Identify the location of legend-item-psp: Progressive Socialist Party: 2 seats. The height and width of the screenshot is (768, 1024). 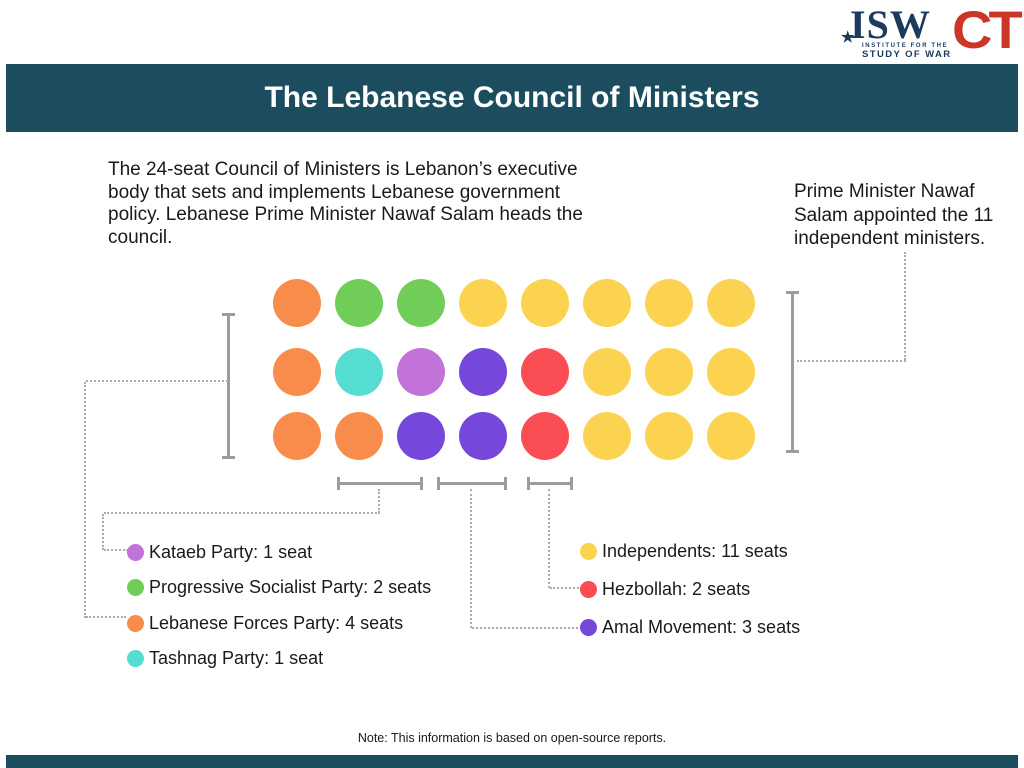
(279, 587).